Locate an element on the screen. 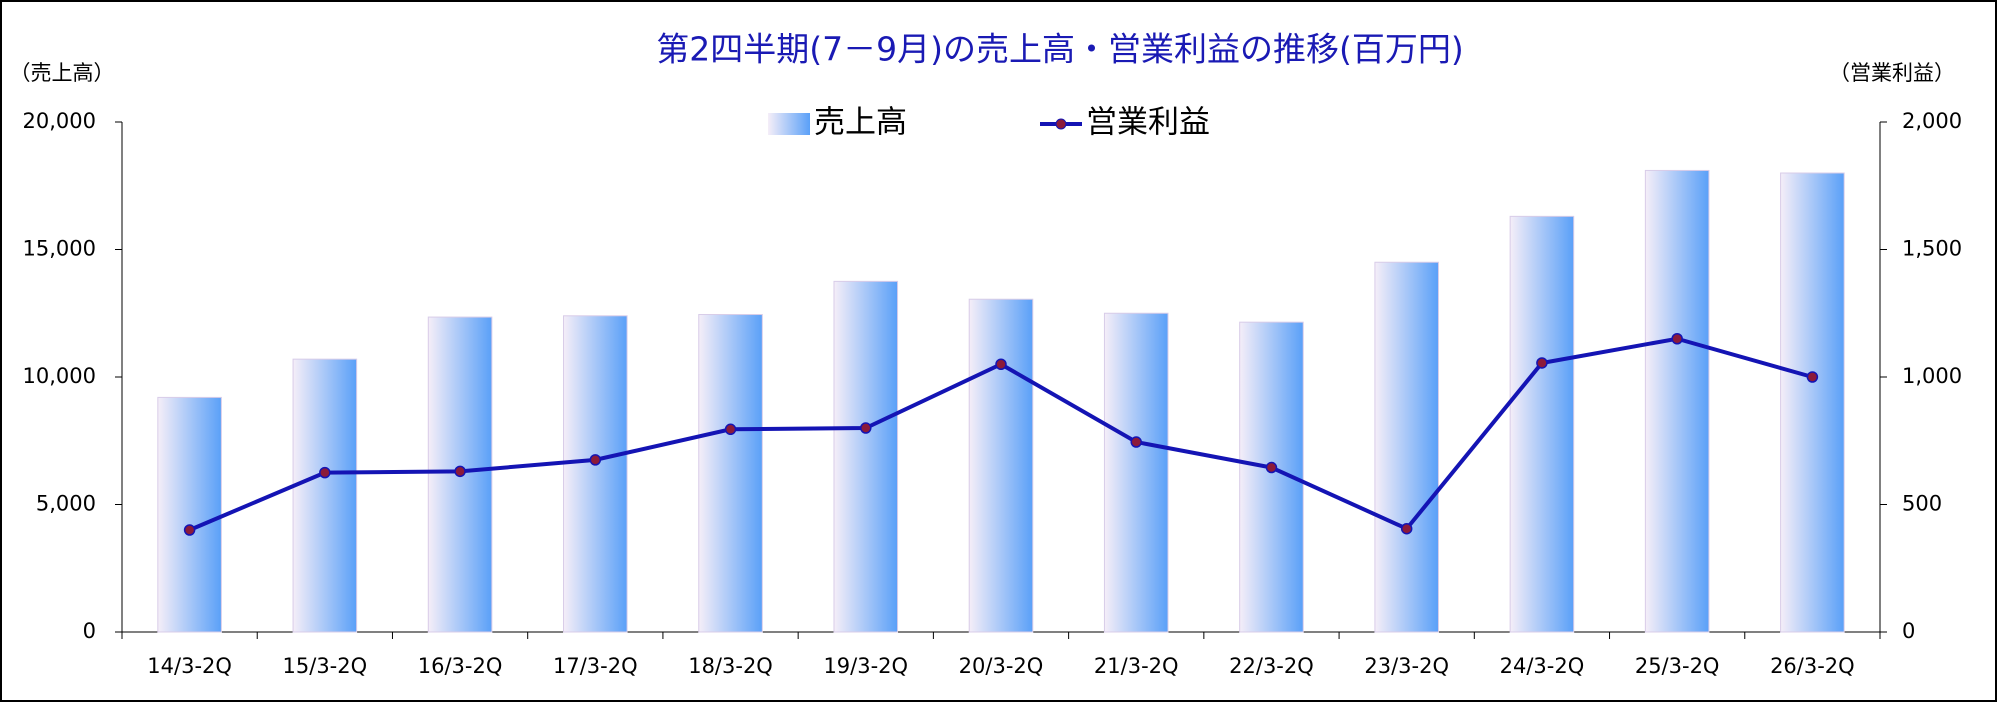 The image size is (1997, 702). legend-label: 営業利益 is located at coordinates (1148, 123).